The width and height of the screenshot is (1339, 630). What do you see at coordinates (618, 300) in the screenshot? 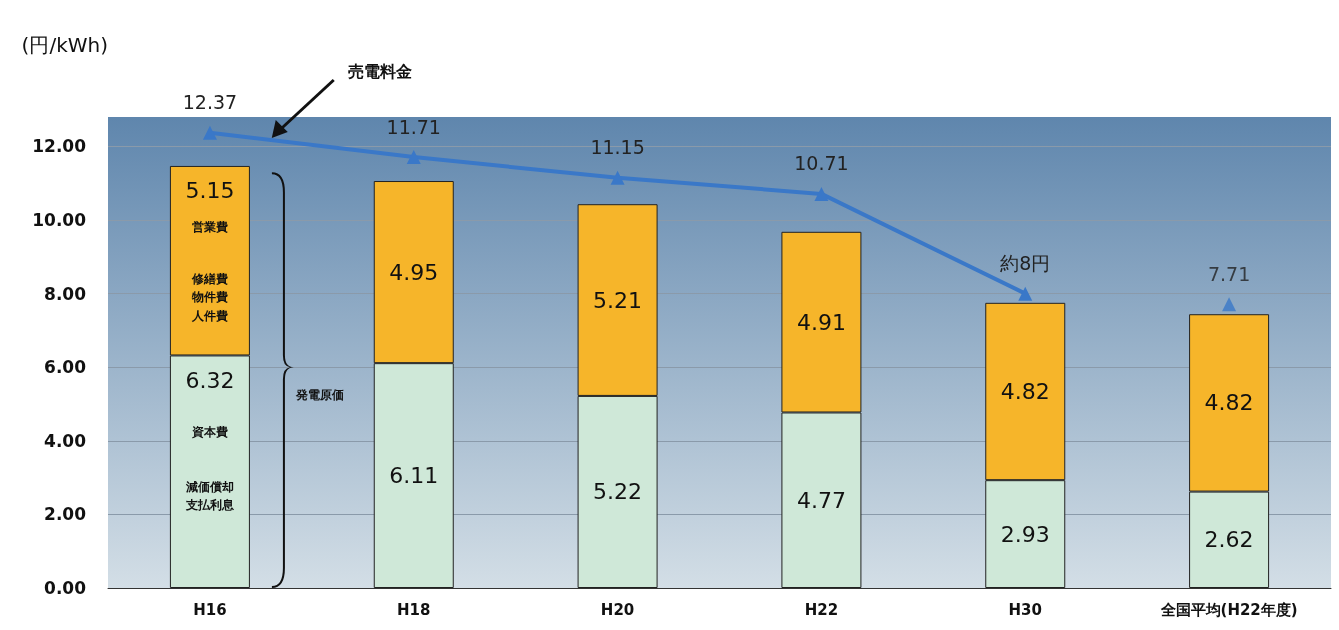
I see `data-label: 5.21` at bounding box center [618, 300].